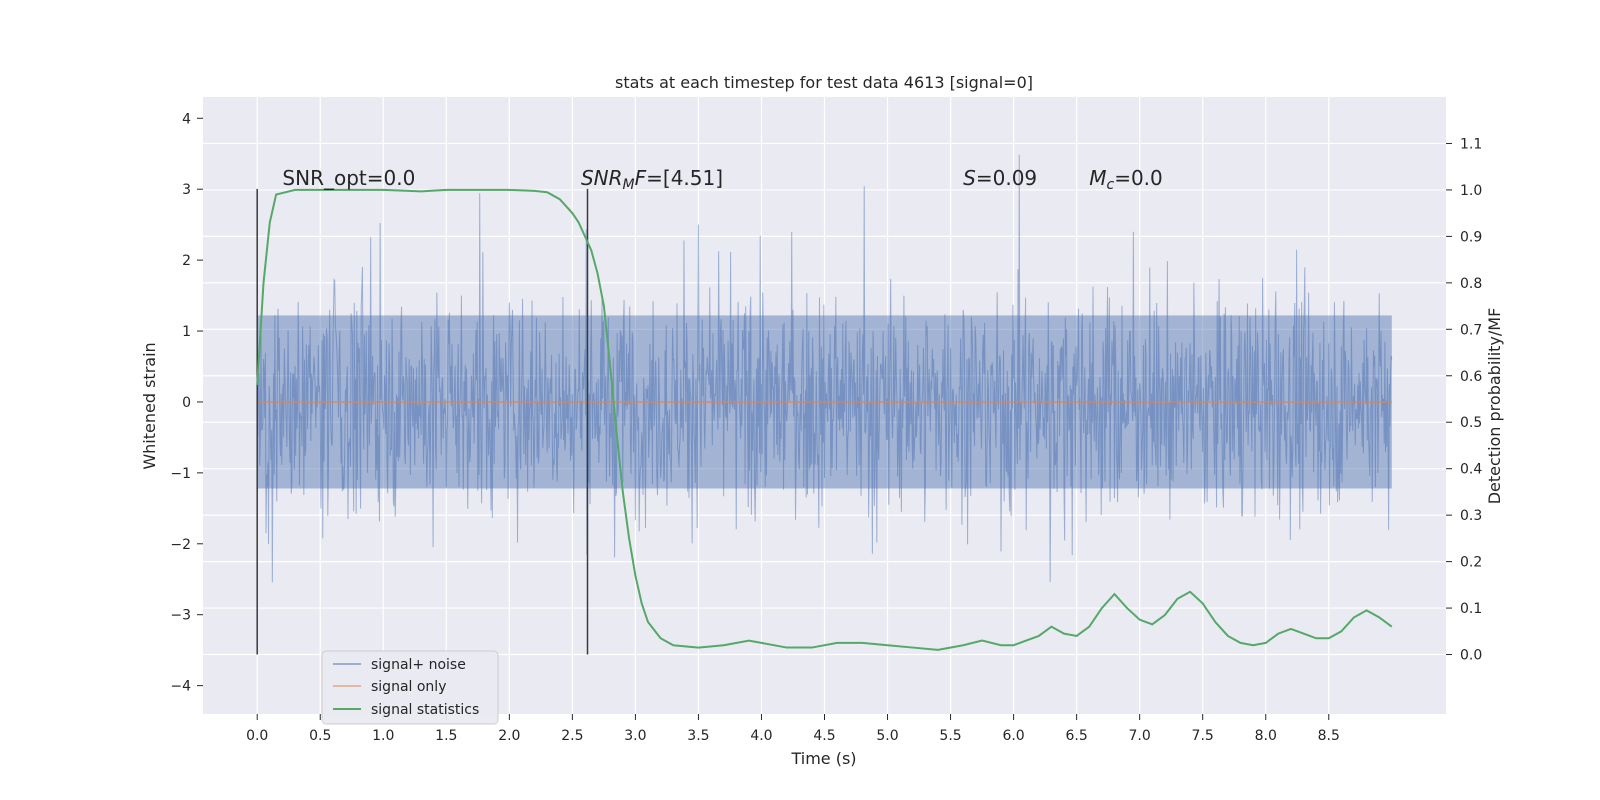  Describe the element at coordinates (180, 474) in the screenshot. I see `y-left-tick-label: −1` at that location.